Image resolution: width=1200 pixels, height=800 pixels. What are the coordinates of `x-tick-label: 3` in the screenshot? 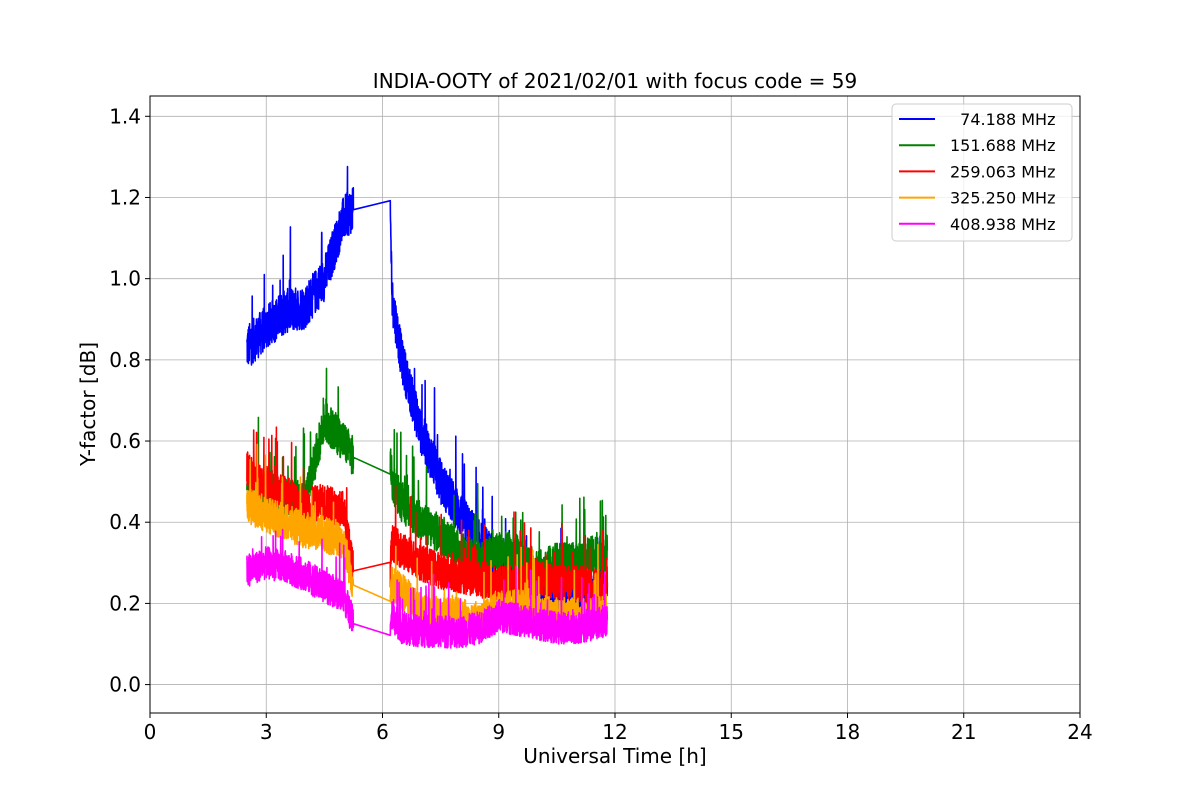 It's located at (266, 732).